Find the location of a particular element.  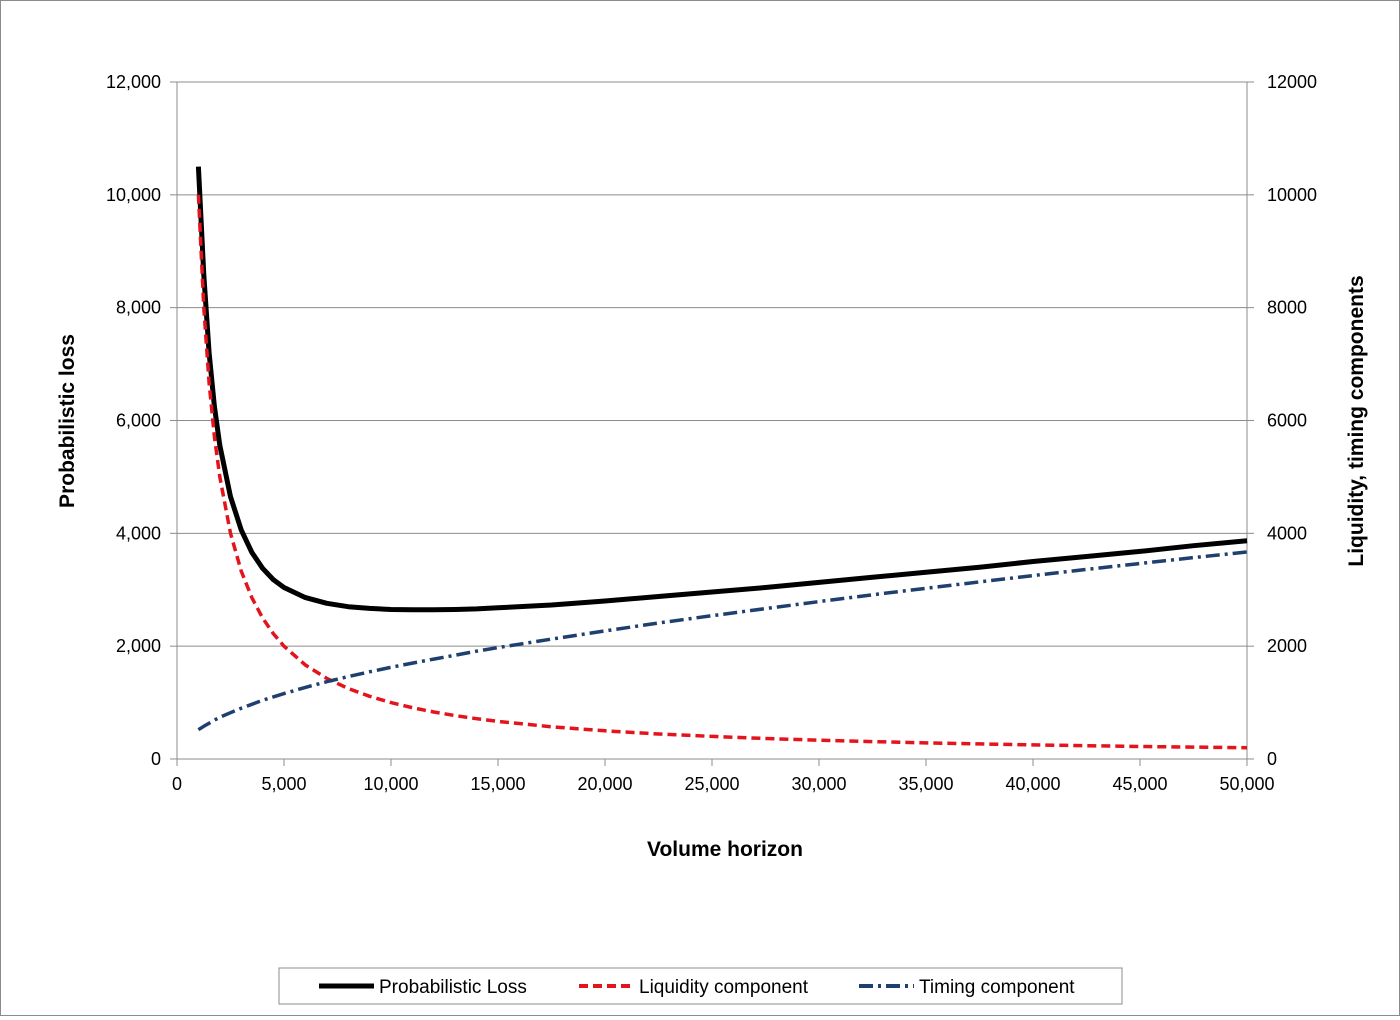

x-axis-title: Volume horizon is located at coordinates (725, 849).